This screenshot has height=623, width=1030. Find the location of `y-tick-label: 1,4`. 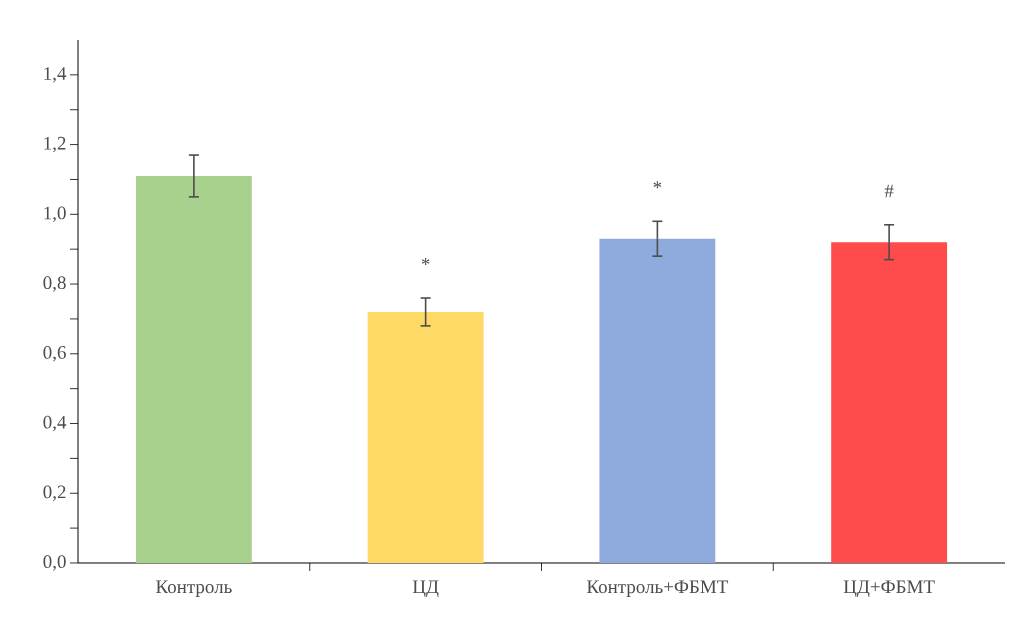

y-tick-label: 1,4 is located at coordinates (55, 75).